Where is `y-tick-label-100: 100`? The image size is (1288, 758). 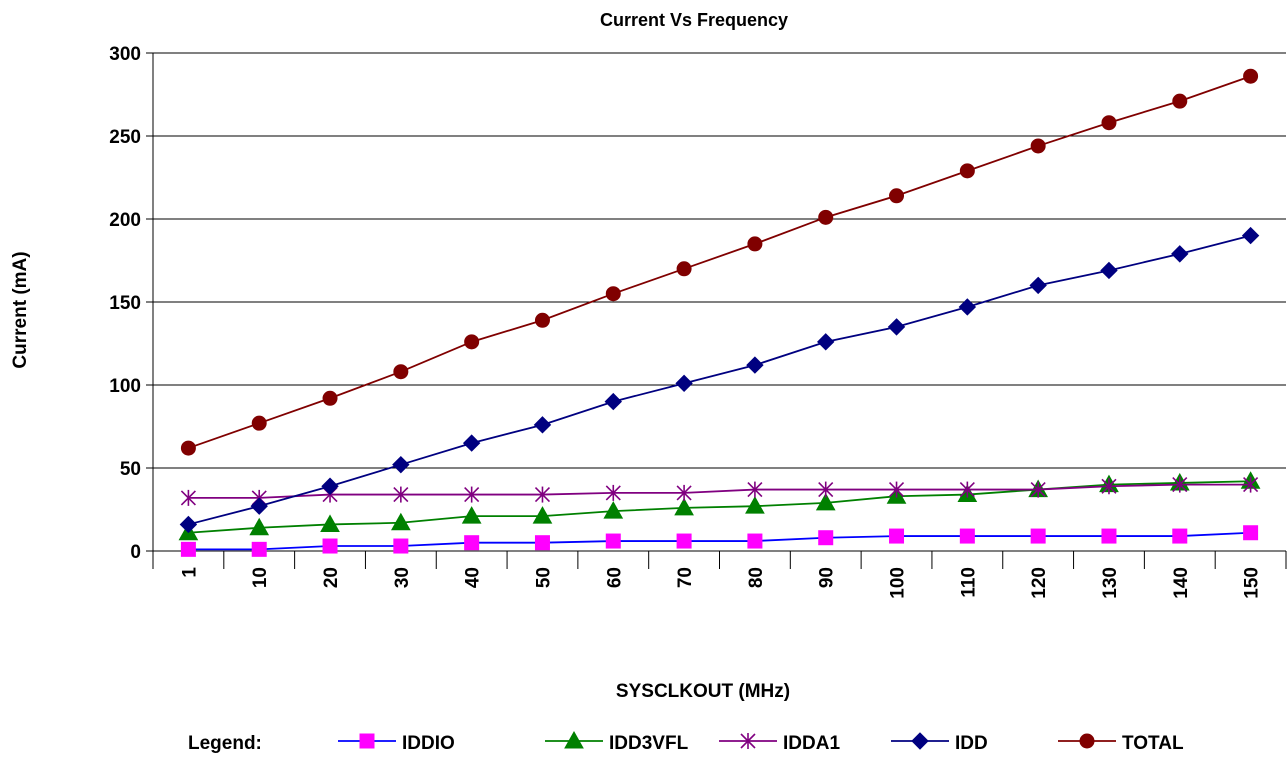 y-tick-label-100: 100 is located at coordinates (125, 386).